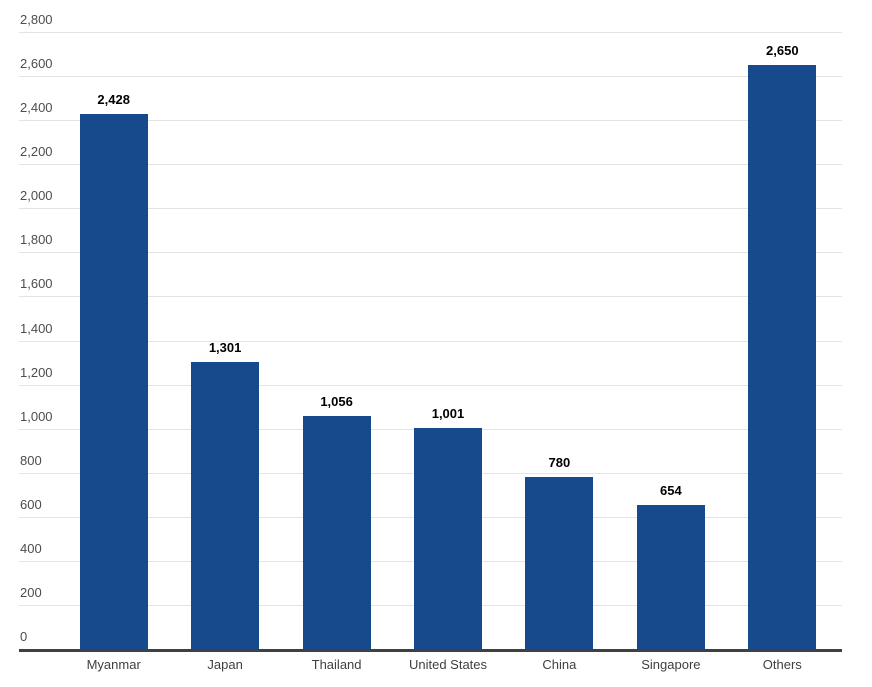 The image size is (872, 687). Describe the element at coordinates (36, 152) in the screenshot. I see `y-axis-tick-label: 2,200` at that location.